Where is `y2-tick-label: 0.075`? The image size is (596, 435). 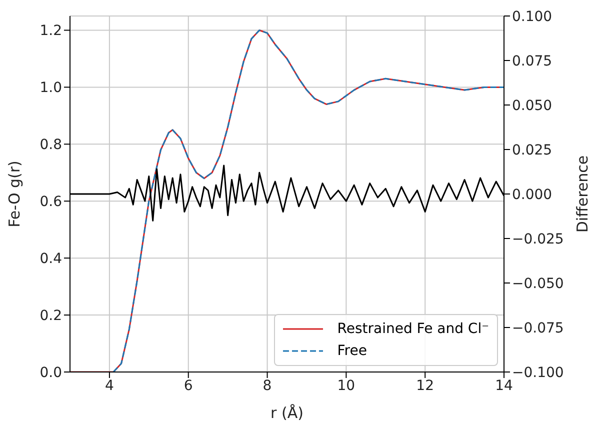 y2-tick-label: 0.075 is located at coordinates (532, 61).